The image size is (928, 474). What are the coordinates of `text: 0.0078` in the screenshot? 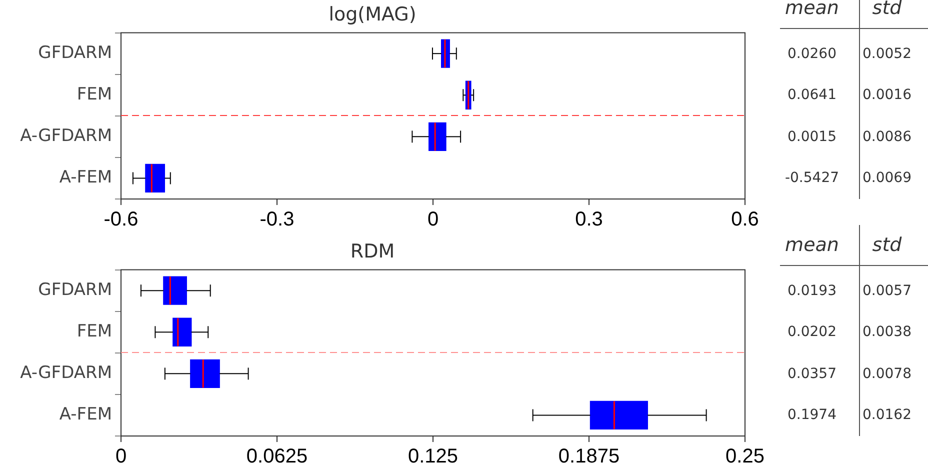 It's located at (887, 374).